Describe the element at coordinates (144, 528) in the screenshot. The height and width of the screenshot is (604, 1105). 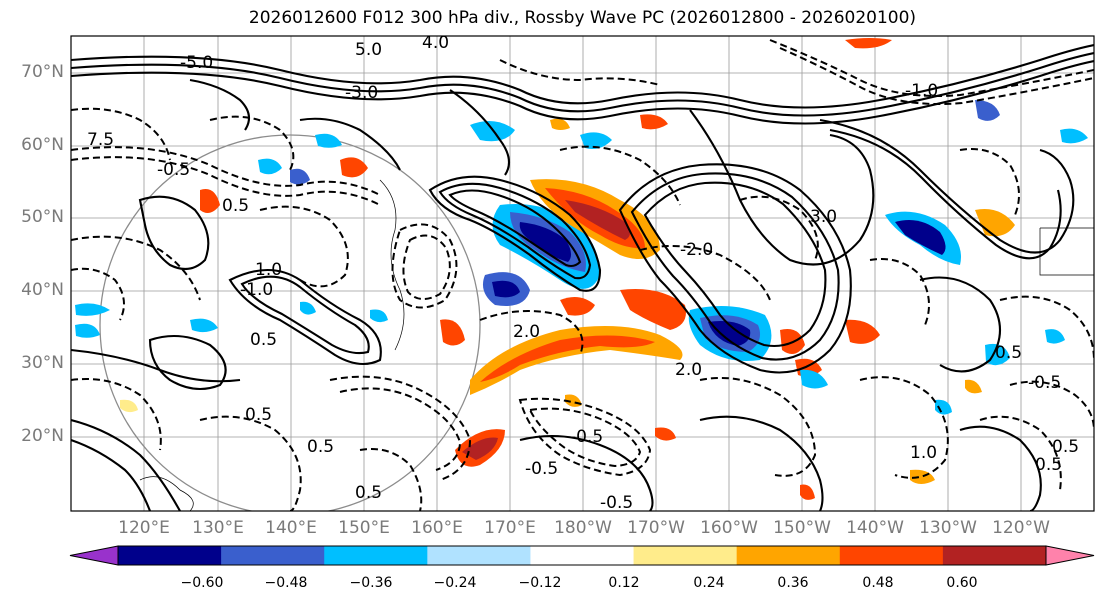
I see `lon-label: 120°E` at that location.